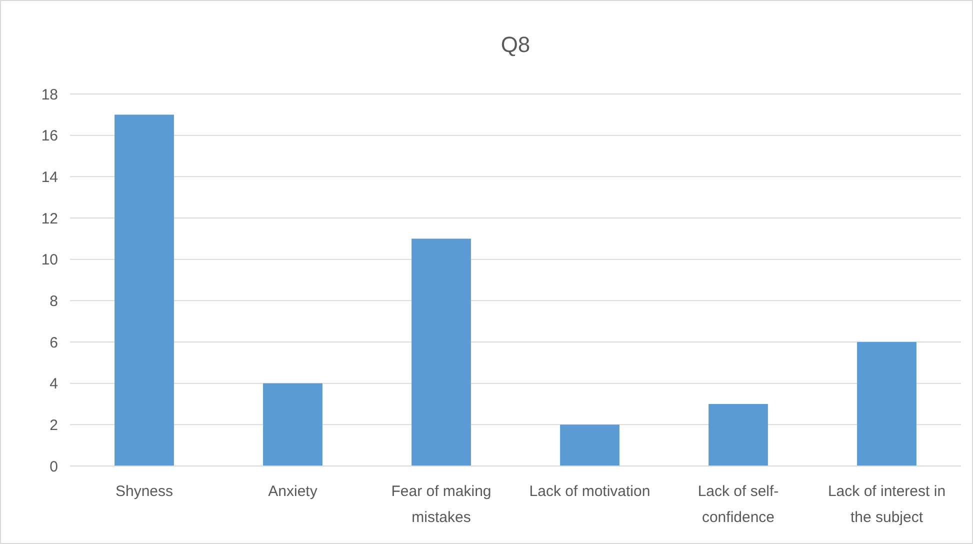 This screenshot has width=973, height=544. I want to click on y-tick-label: 10, so click(49, 260).